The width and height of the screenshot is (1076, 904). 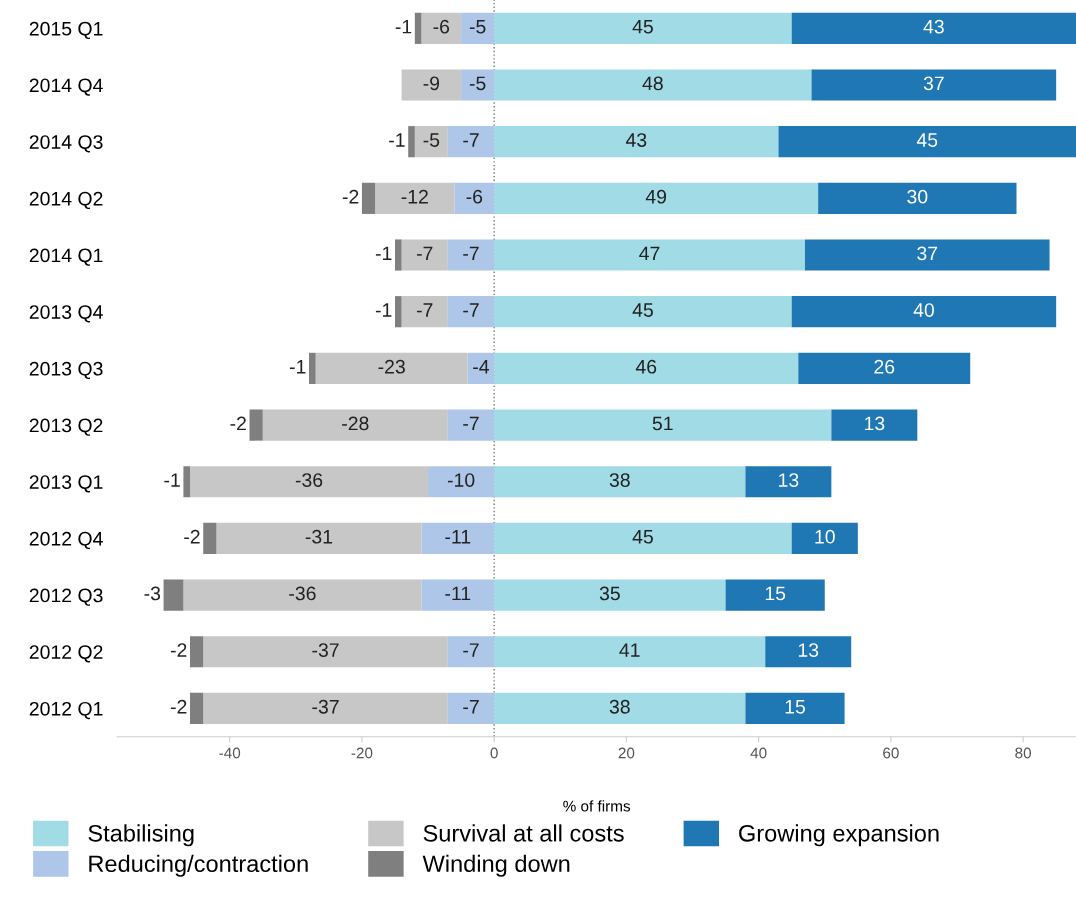 What do you see at coordinates (609, 593) in the screenshot?
I see `data-label: 35` at bounding box center [609, 593].